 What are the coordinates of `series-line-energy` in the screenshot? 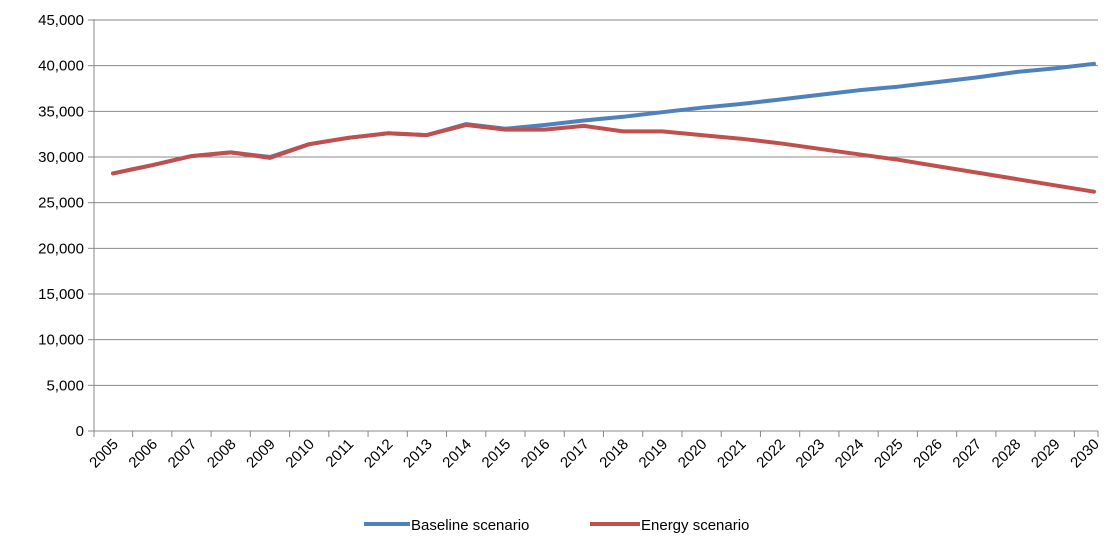 It's located at (603, 158).